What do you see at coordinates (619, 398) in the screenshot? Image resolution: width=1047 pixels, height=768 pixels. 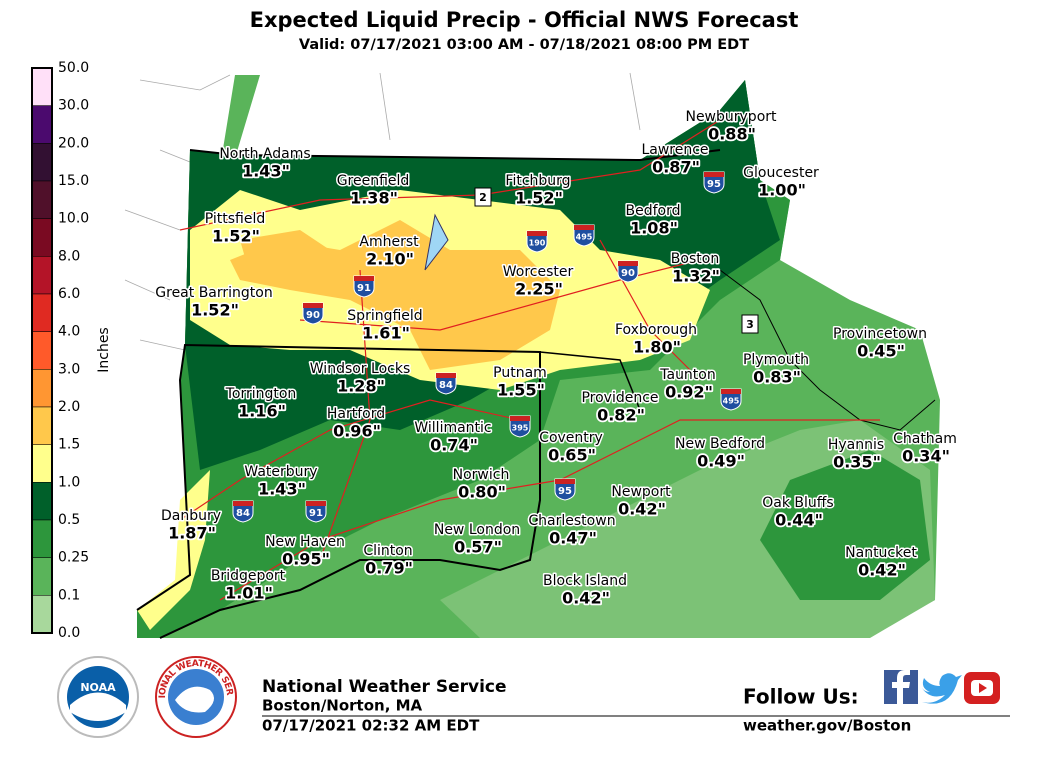 I see `city-name: Providence` at bounding box center [619, 398].